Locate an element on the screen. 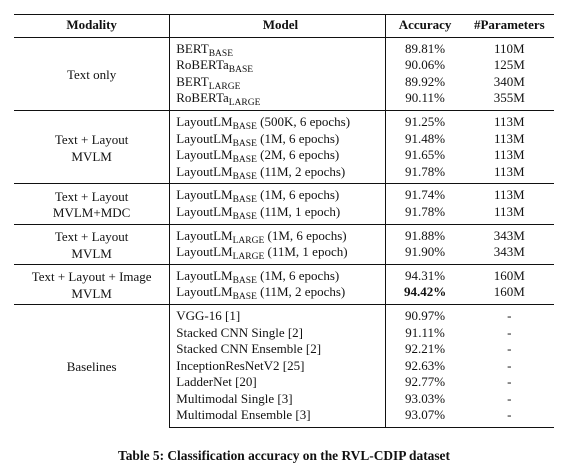 The width and height of the screenshot is (568, 471). table-row: Stacked CNN Single [2] 91.11% - is located at coordinates (284, 333).